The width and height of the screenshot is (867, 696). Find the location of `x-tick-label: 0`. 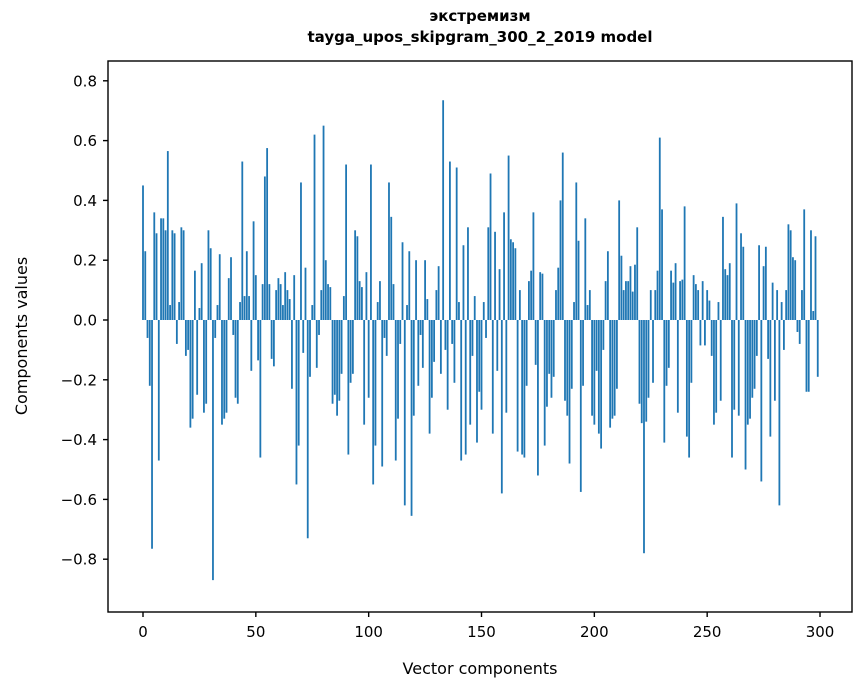

x-tick-label: 0 is located at coordinates (143, 632).